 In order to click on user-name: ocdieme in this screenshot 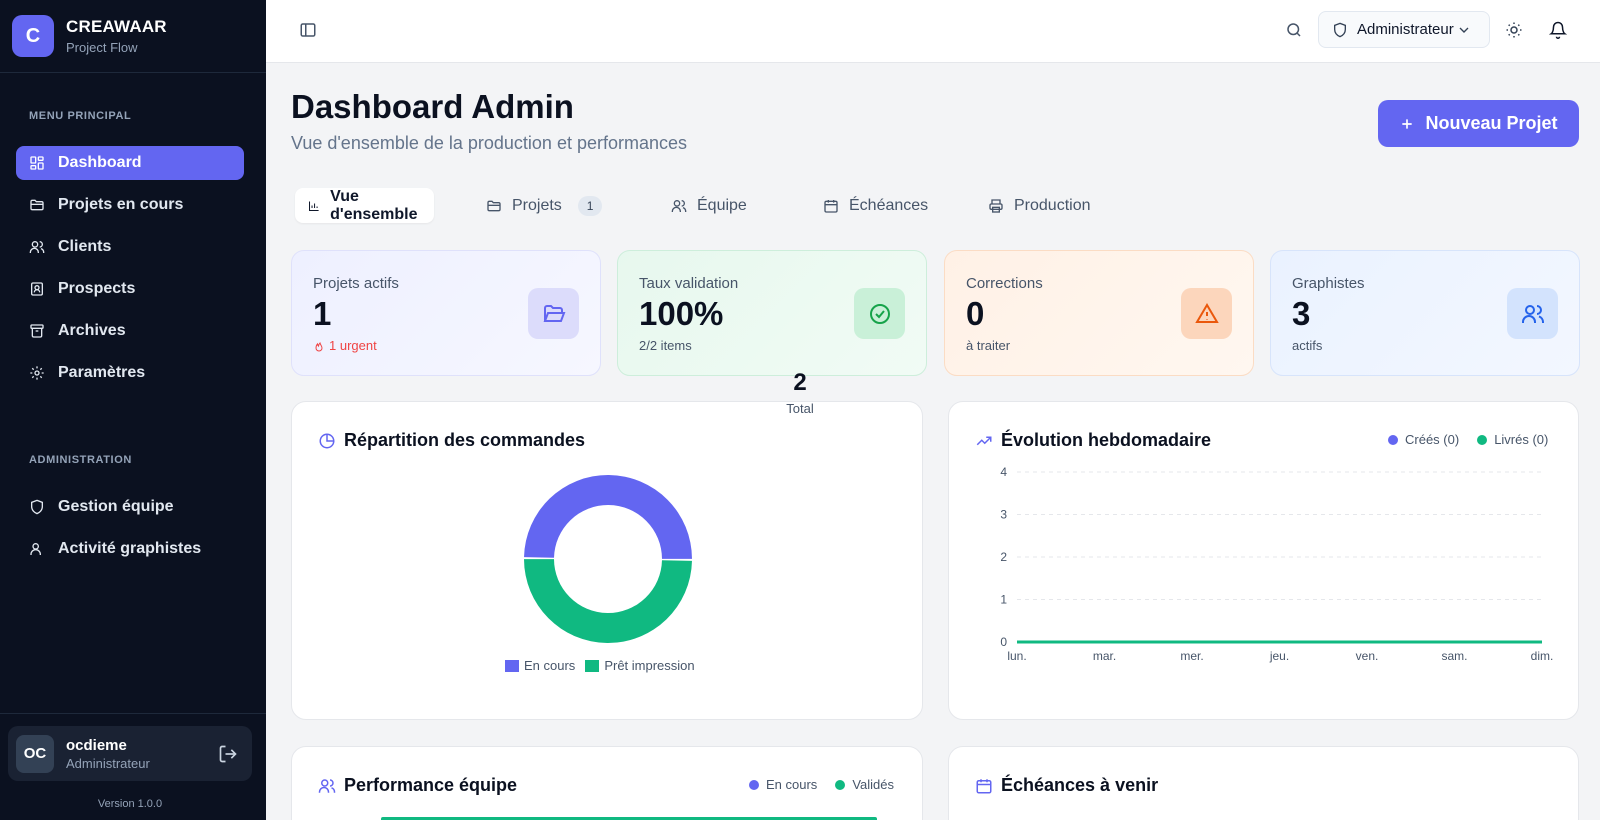, I will do `click(96, 745)`.